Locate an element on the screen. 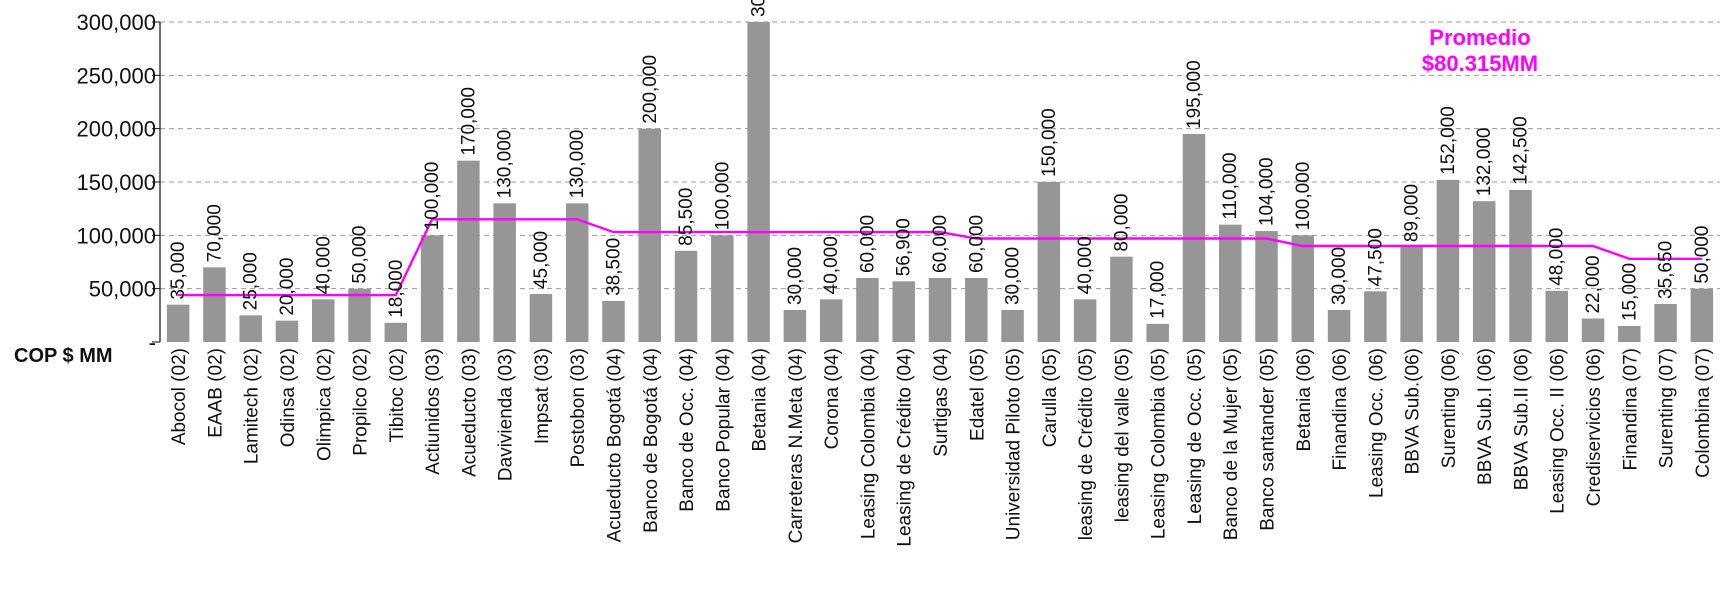  category-label: Corona (04) is located at coordinates (832, 398).